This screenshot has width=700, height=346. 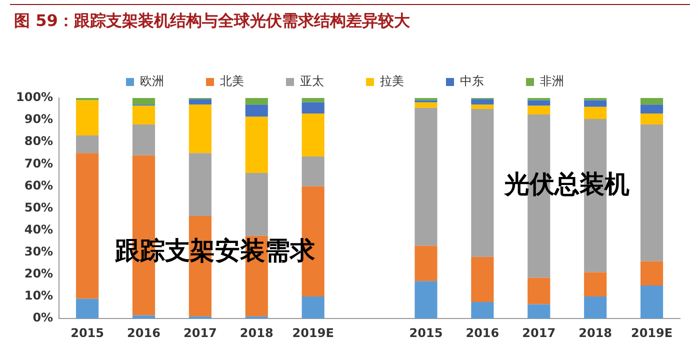 I want to click on legend-label: 欧洲, so click(x=152, y=81).